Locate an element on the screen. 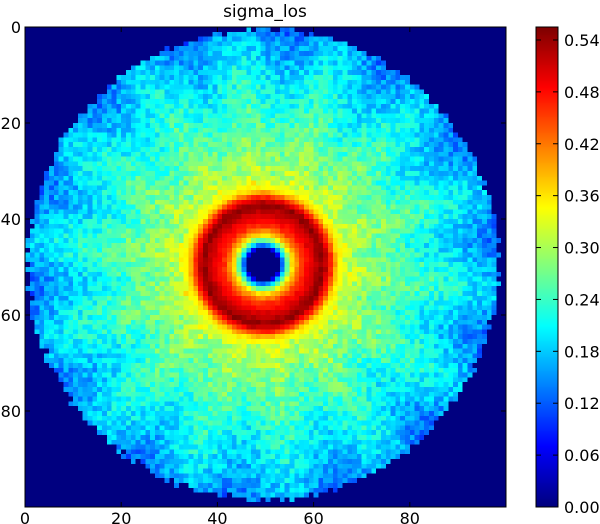 This screenshot has width=600, height=524. x-tick-label: 80 is located at coordinates (410, 516).